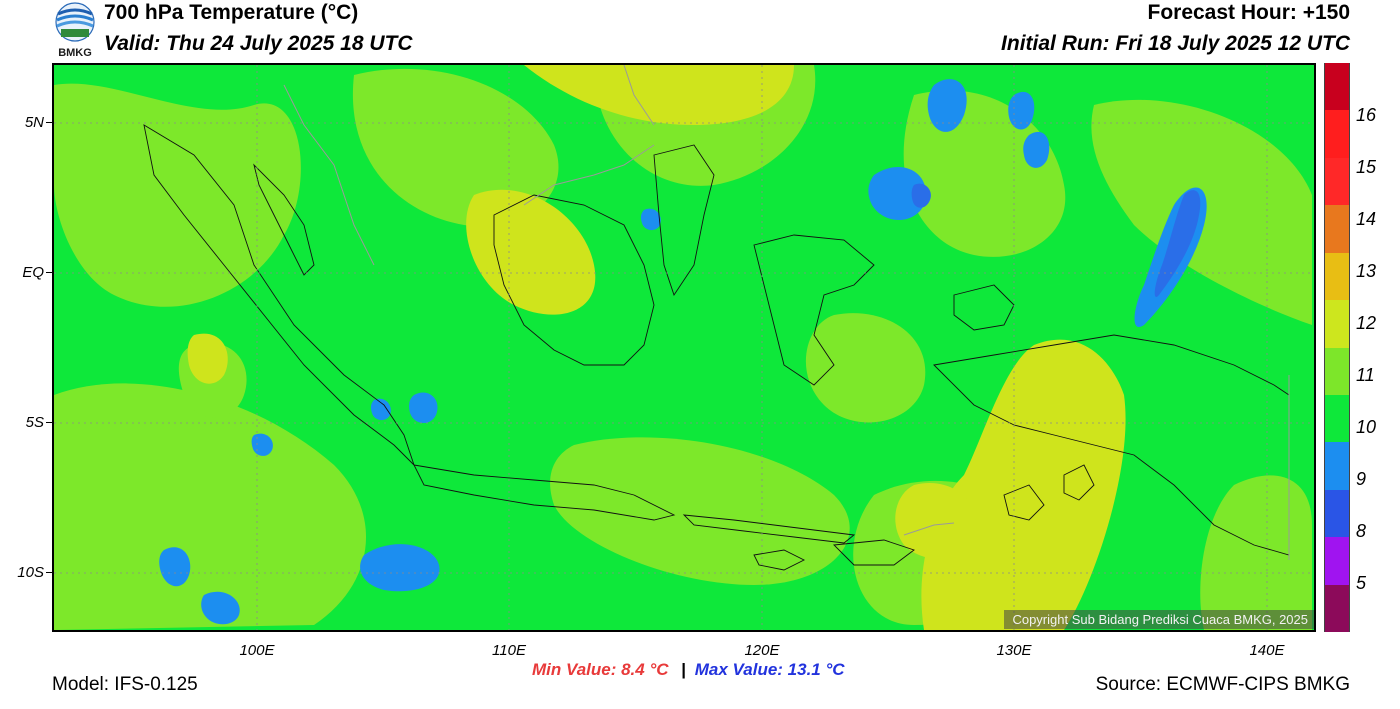 This screenshot has width=1400, height=709. What do you see at coordinates (1056, 240) in the screenshot?
I see `coldest-zones` at bounding box center [1056, 240].